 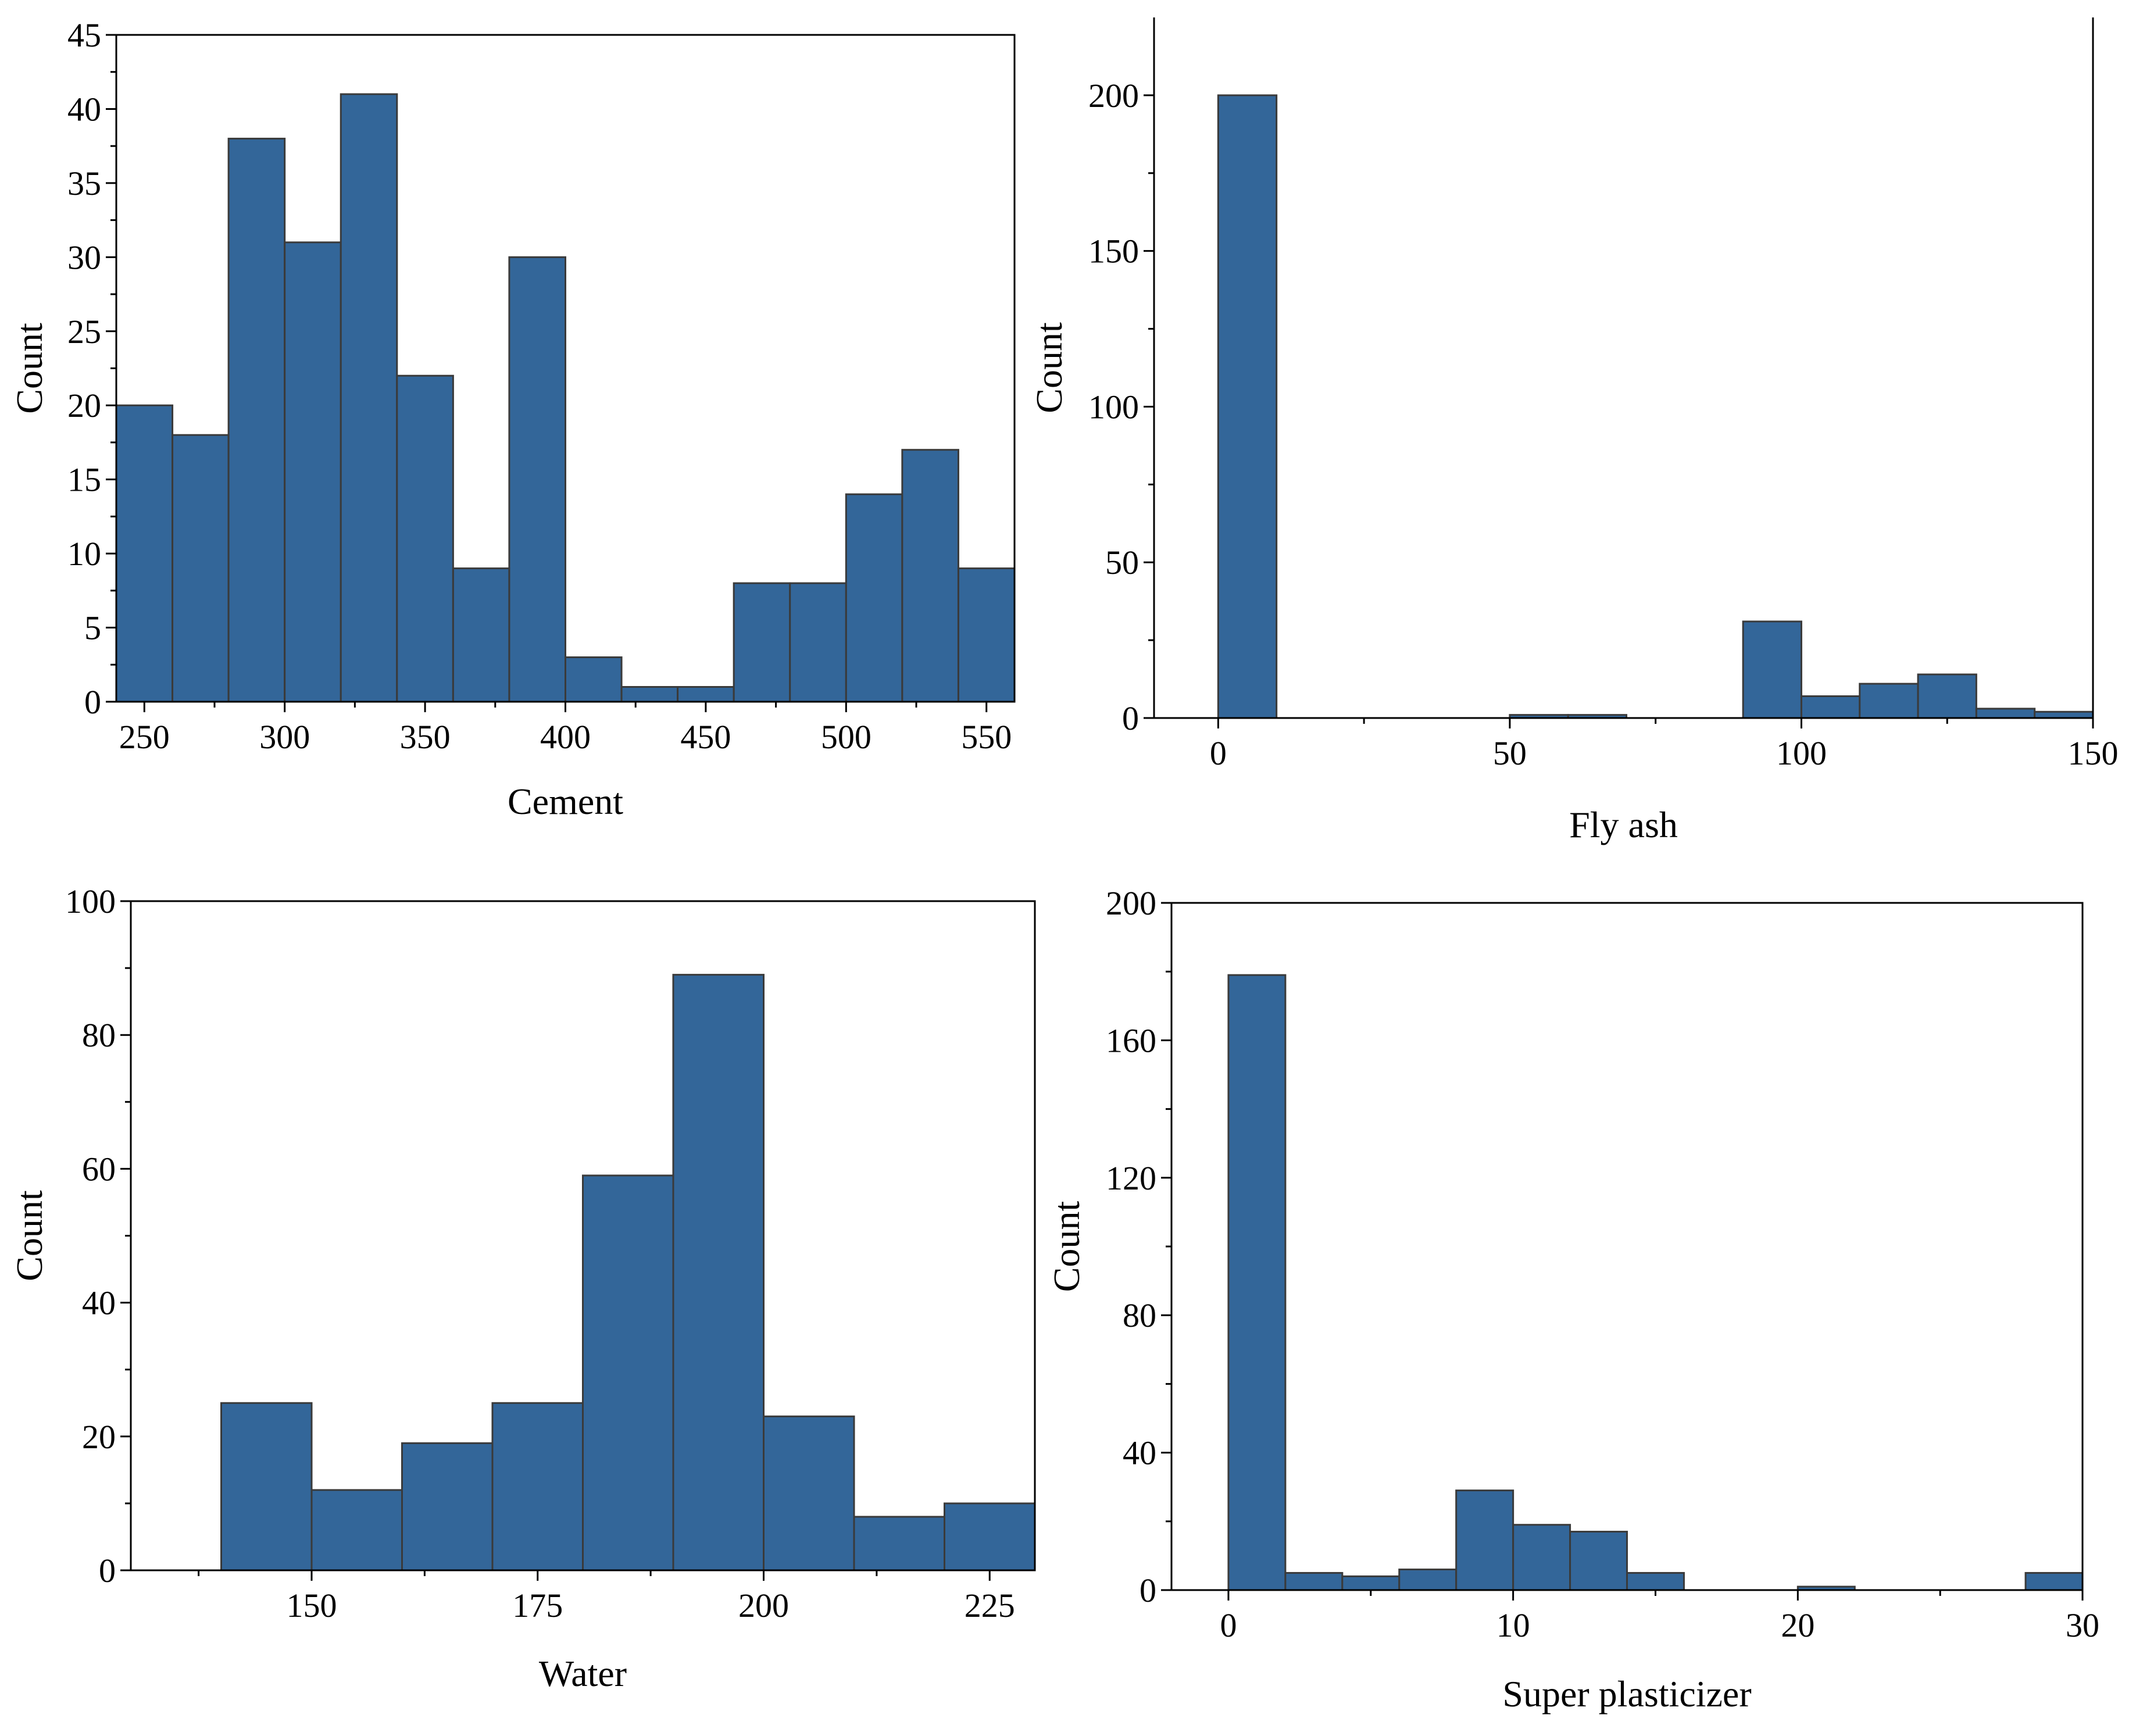 I want to click on y-tick-label: 60, so click(x=99, y=1169).